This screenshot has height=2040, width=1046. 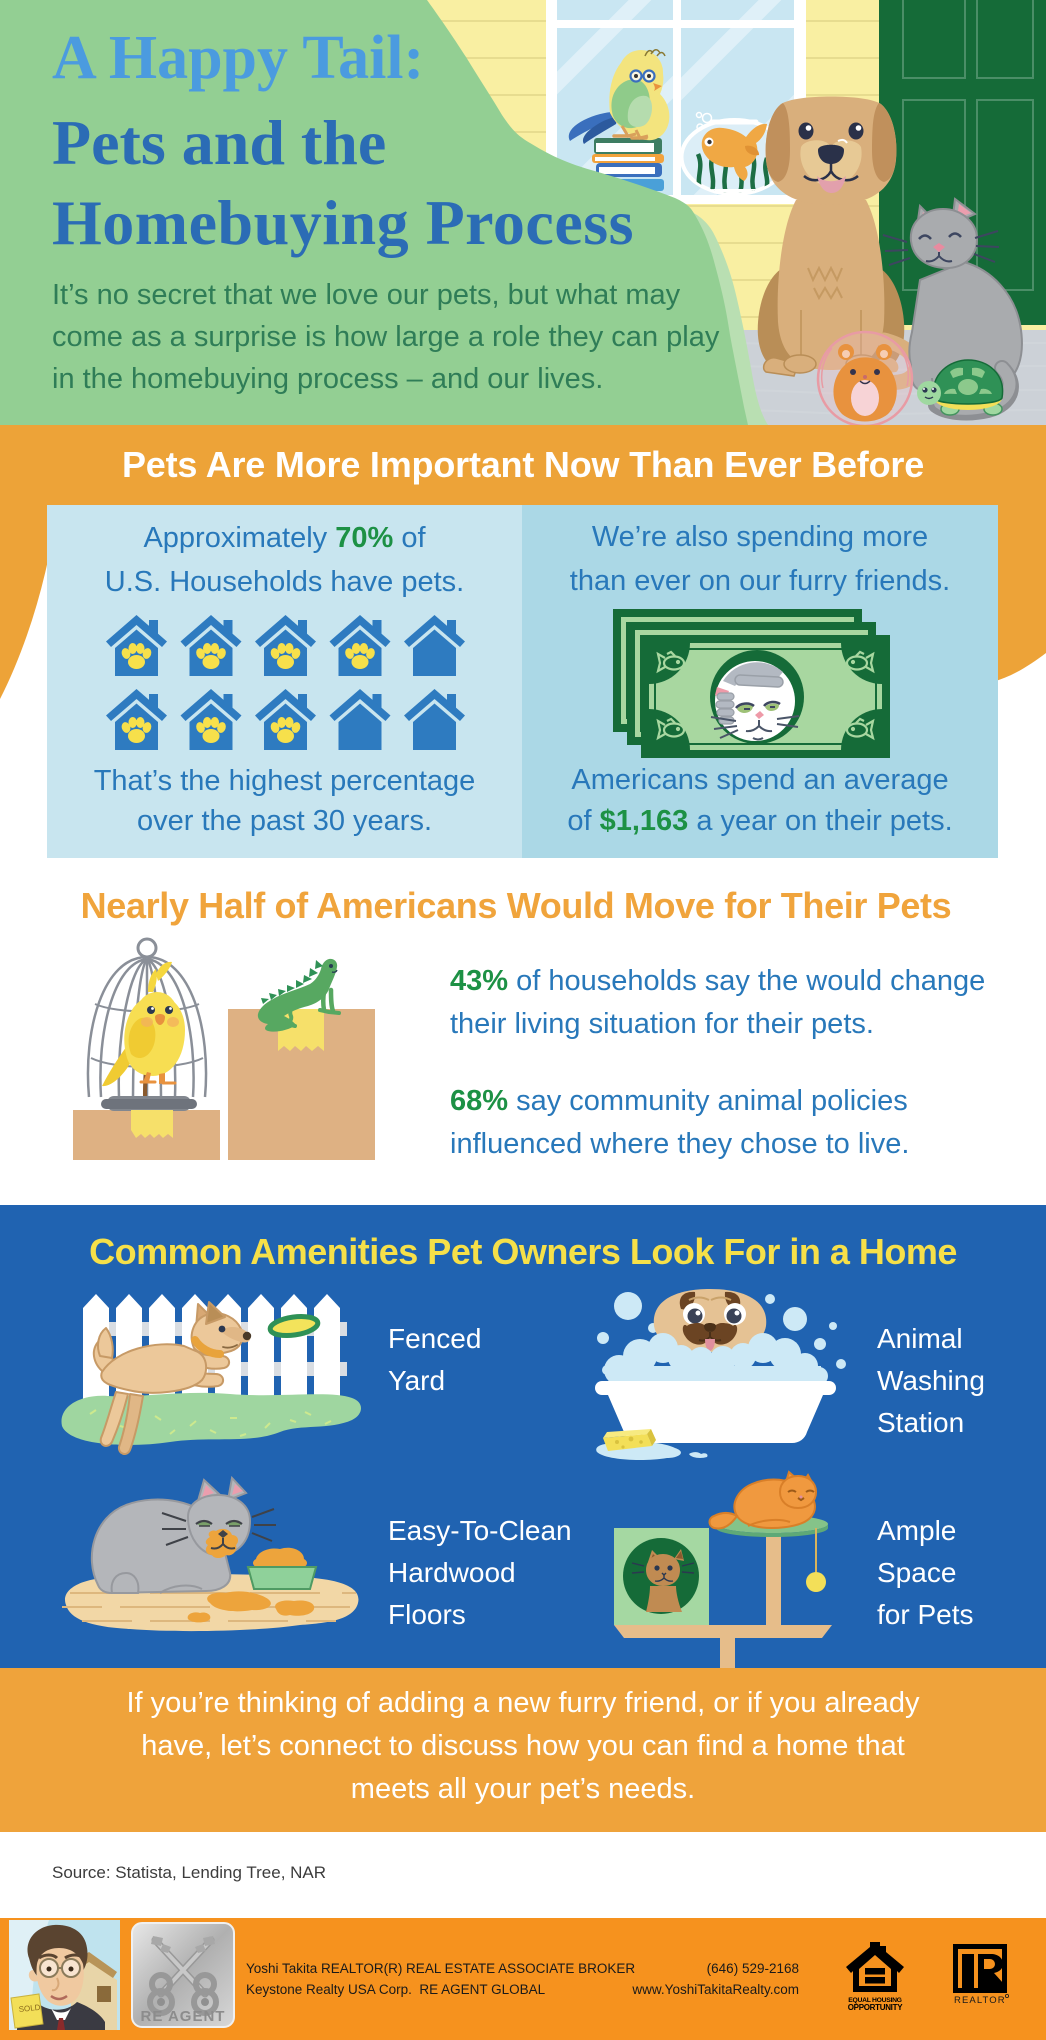 I want to click on svg-text: SOLD, so click(x=29, y=2008).